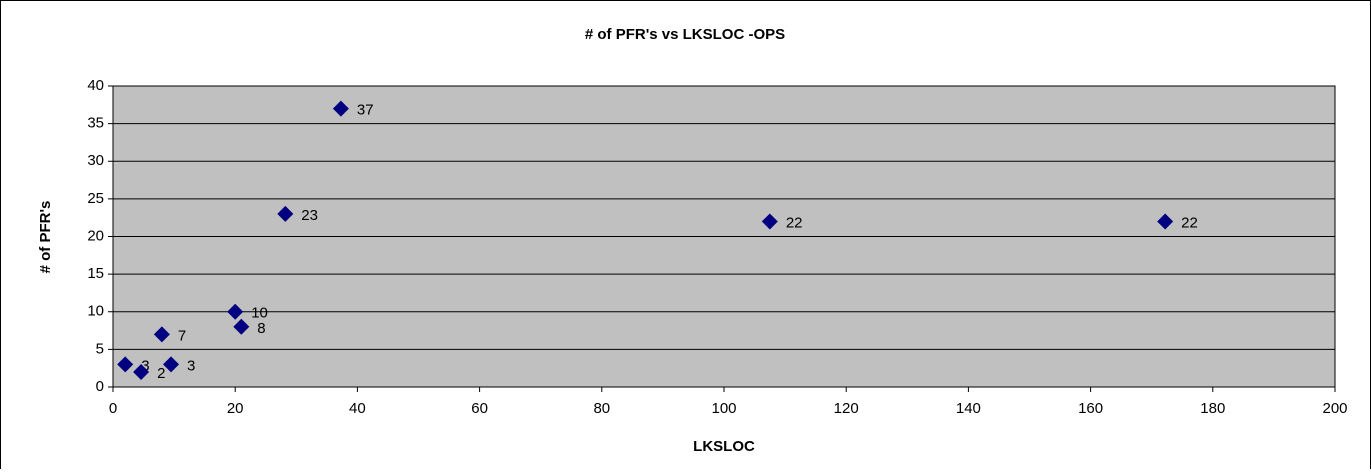 Image resolution: width=1371 pixels, height=474 pixels. I want to click on x-axis-label: LKSLOC, so click(724, 446).